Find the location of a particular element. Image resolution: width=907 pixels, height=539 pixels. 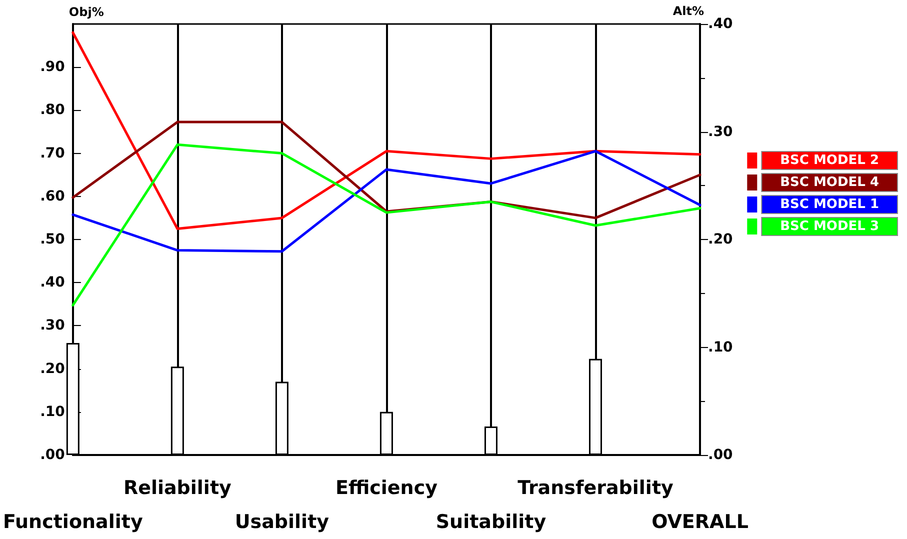

y2-tick-label: .00 is located at coordinates (721, 455).